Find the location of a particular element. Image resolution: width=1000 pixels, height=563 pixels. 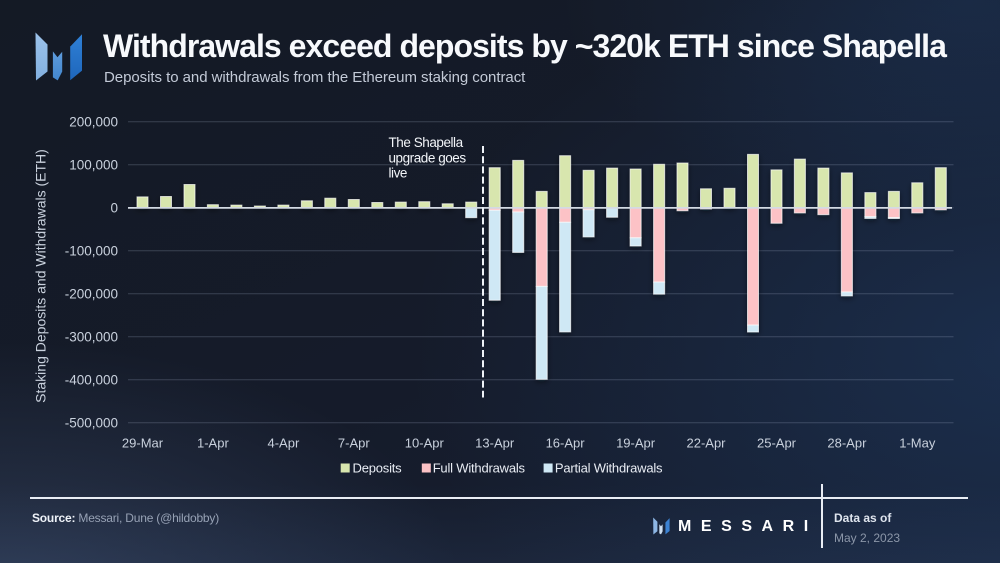

svg-text: 19-Apr is located at coordinates (636, 443).